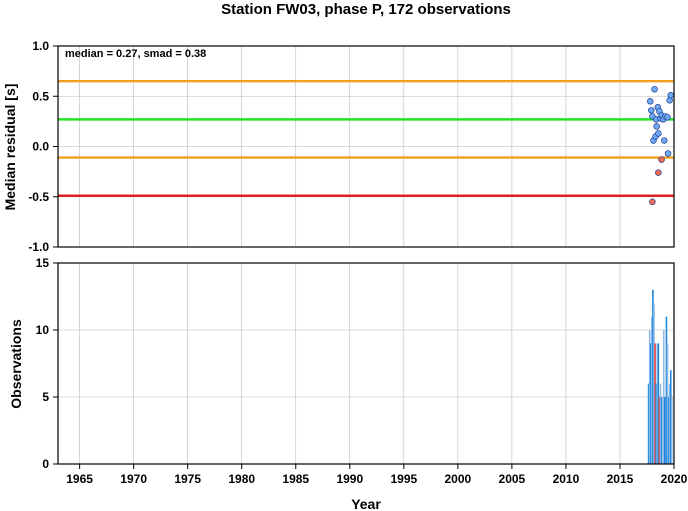 The width and height of the screenshot is (688, 511). Describe the element at coordinates (458, 479) in the screenshot. I see `year-tick-label: 2000` at that location.